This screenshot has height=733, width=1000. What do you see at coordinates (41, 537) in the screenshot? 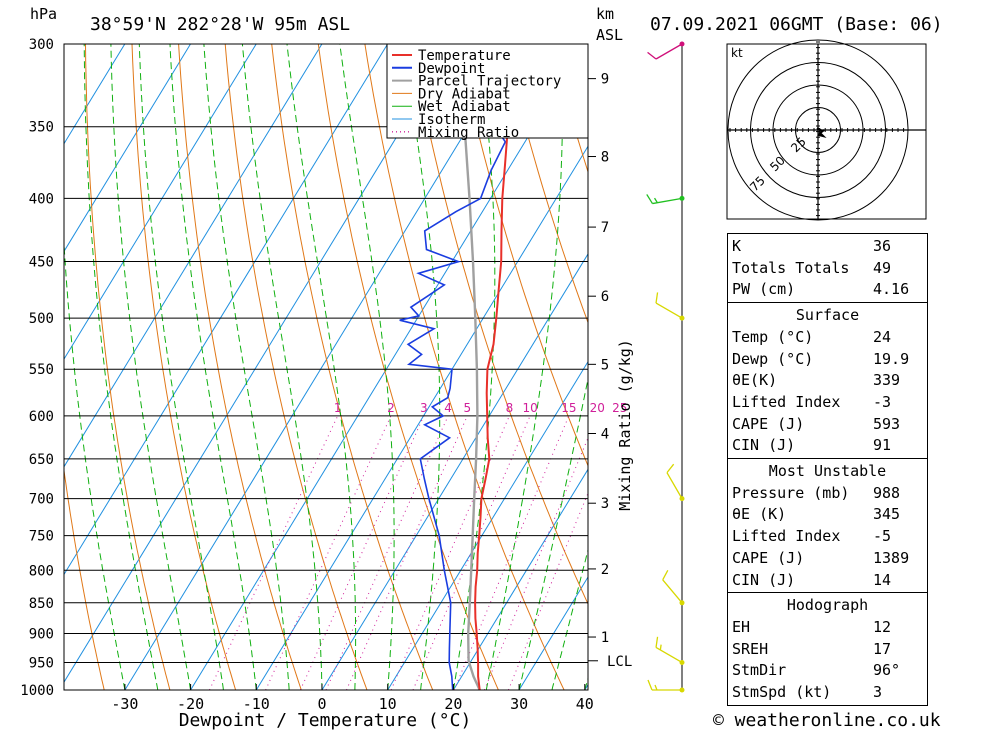
I see `pressure-tick-label: 750` at bounding box center [41, 537].